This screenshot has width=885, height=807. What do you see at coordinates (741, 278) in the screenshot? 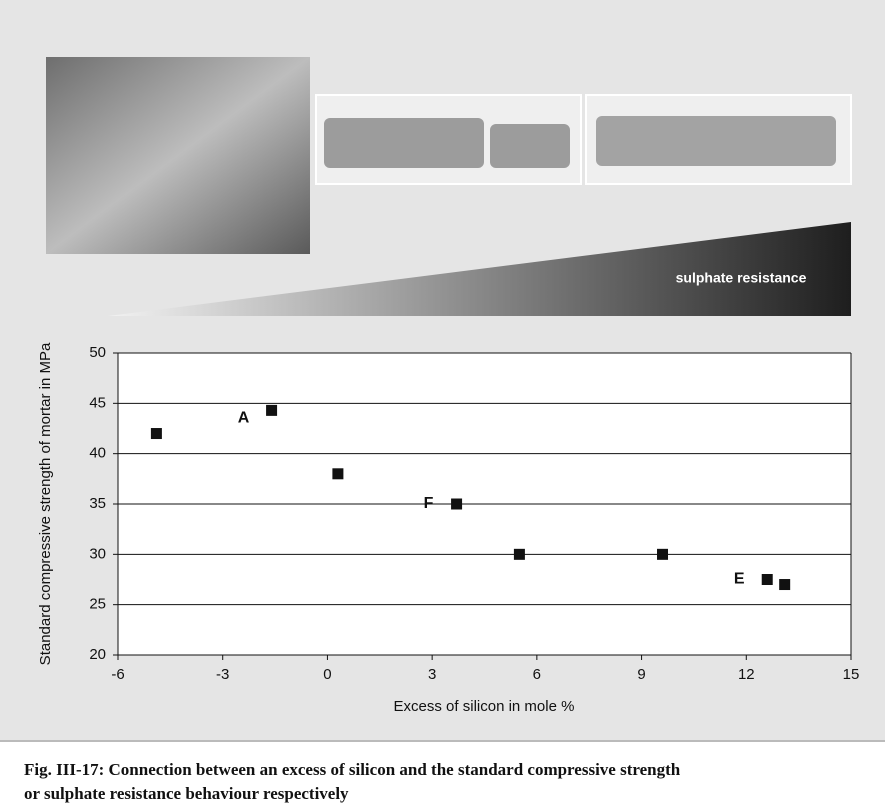
I see `banner-label: sulphate resistance` at bounding box center [741, 278].